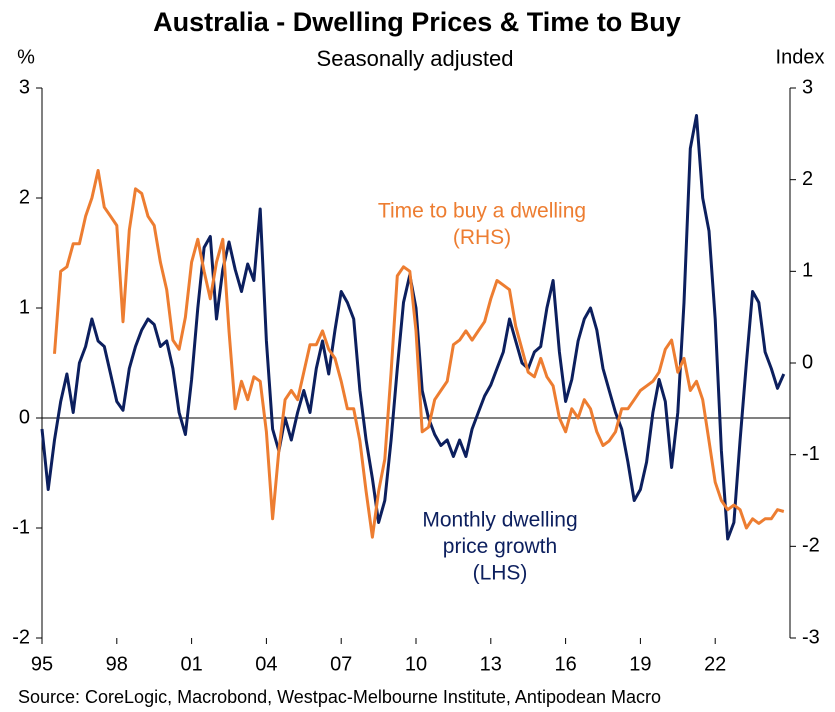 This screenshot has height=712, width=835. What do you see at coordinates (499, 520) in the screenshot?
I see `series-label: Monthly dwelling` at bounding box center [499, 520].